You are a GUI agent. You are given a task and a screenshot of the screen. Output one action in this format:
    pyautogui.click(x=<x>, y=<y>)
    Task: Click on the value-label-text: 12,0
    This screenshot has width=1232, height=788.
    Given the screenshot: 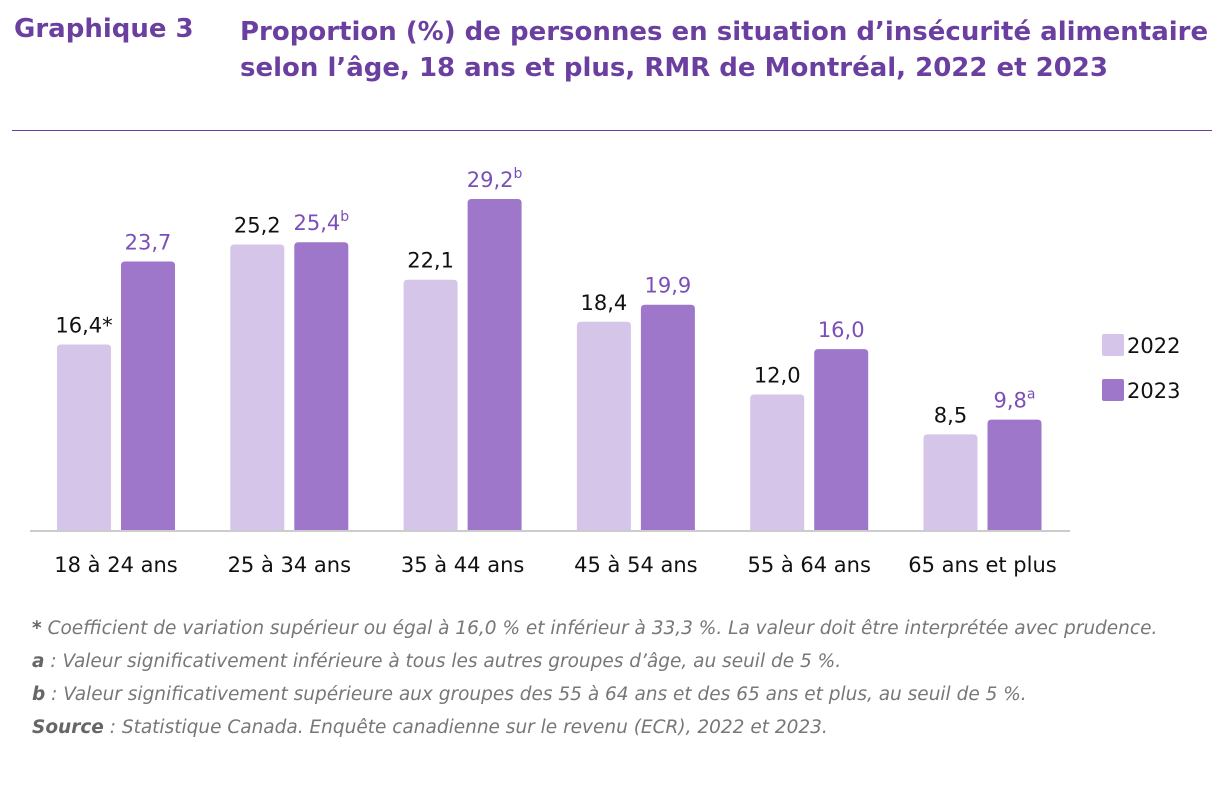 What is the action you would take?
    pyautogui.click(x=777, y=376)
    